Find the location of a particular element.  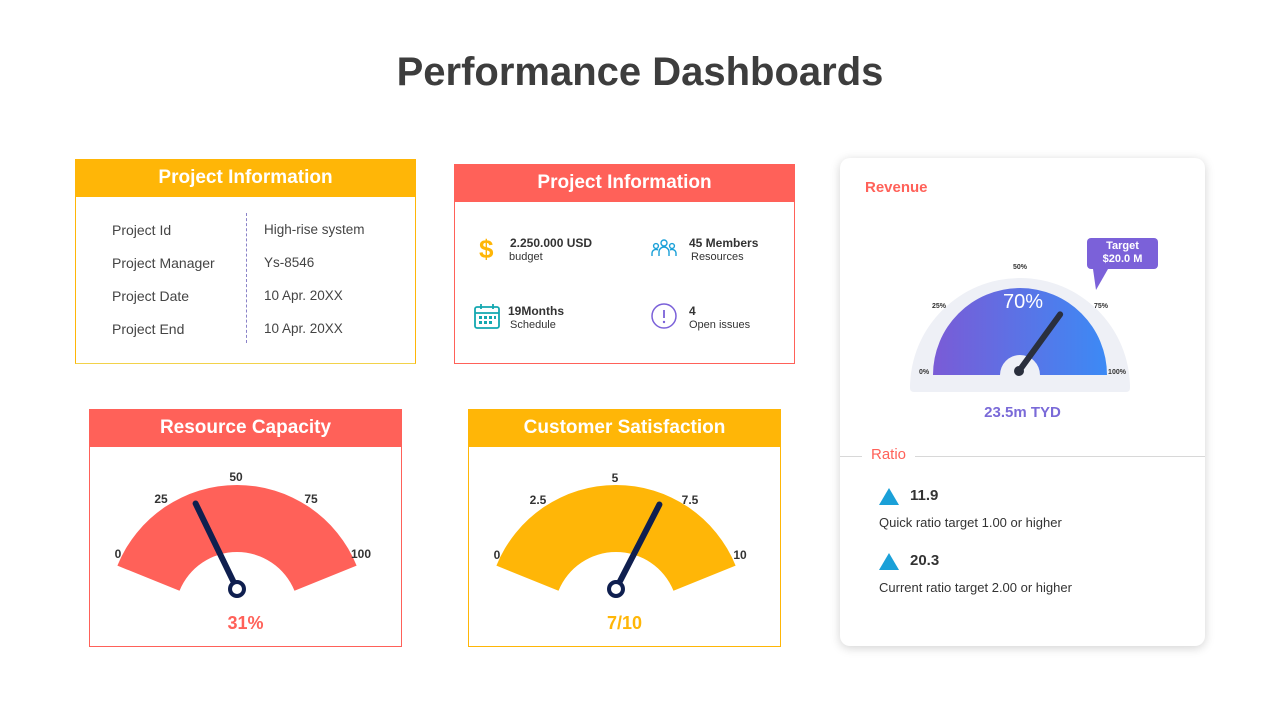

ratio-title: Ratio is located at coordinates (889, 454).